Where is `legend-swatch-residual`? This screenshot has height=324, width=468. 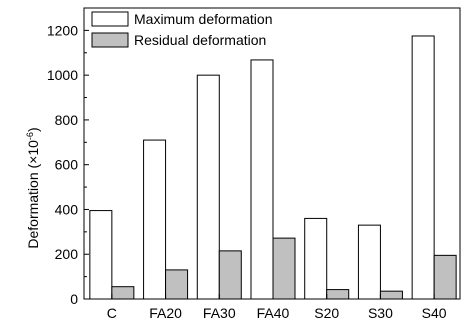 legend-swatch-residual is located at coordinates (110, 40).